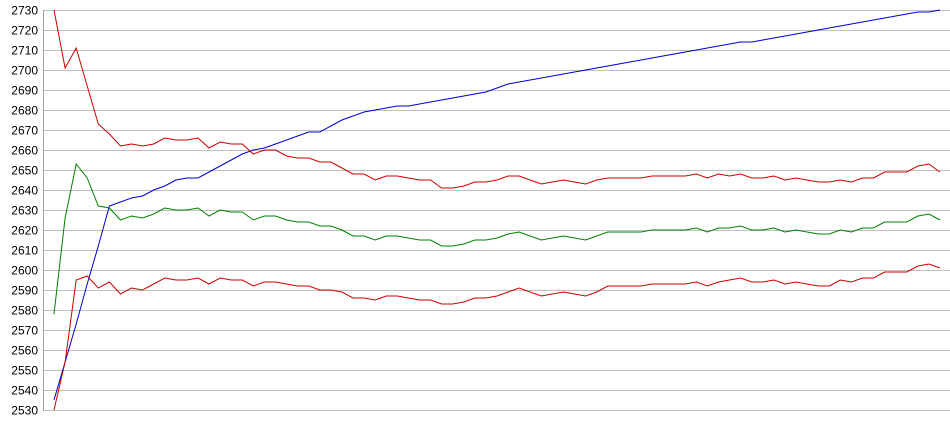  Describe the element at coordinates (24, 371) in the screenshot. I see `y-tick-label: 2550` at that location.